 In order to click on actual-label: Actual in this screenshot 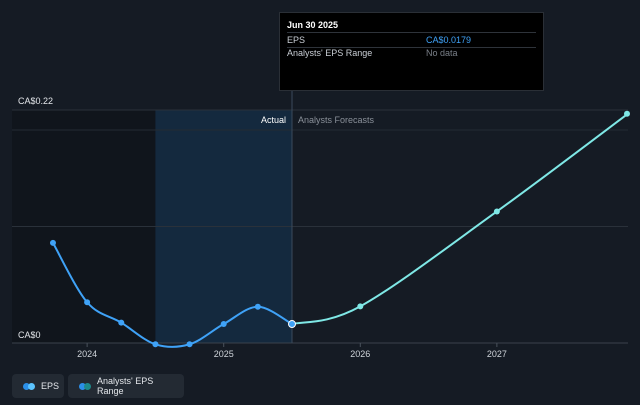, I will do `click(273, 120)`.